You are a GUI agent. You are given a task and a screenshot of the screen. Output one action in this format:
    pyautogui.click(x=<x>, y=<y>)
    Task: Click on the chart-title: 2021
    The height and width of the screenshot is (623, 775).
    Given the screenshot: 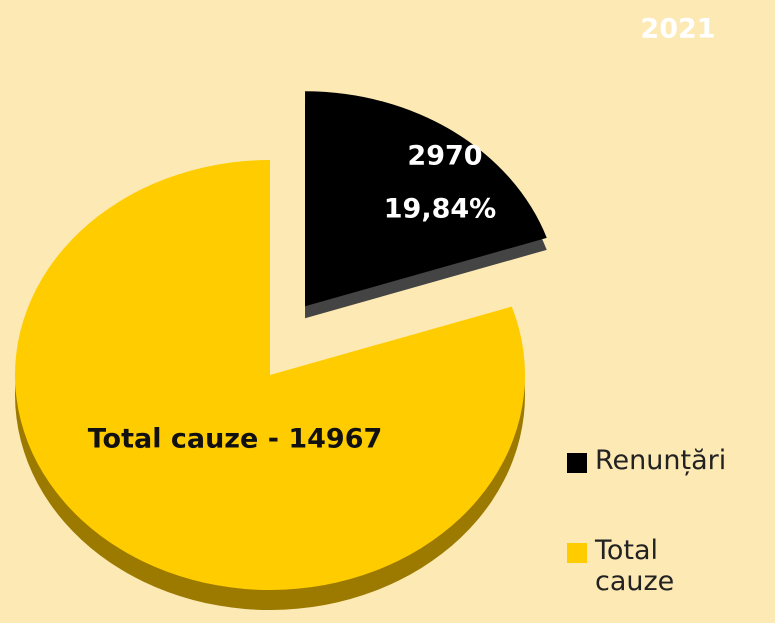 What is the action you would take?
    pyautogui.click(x=677, y=29)
    